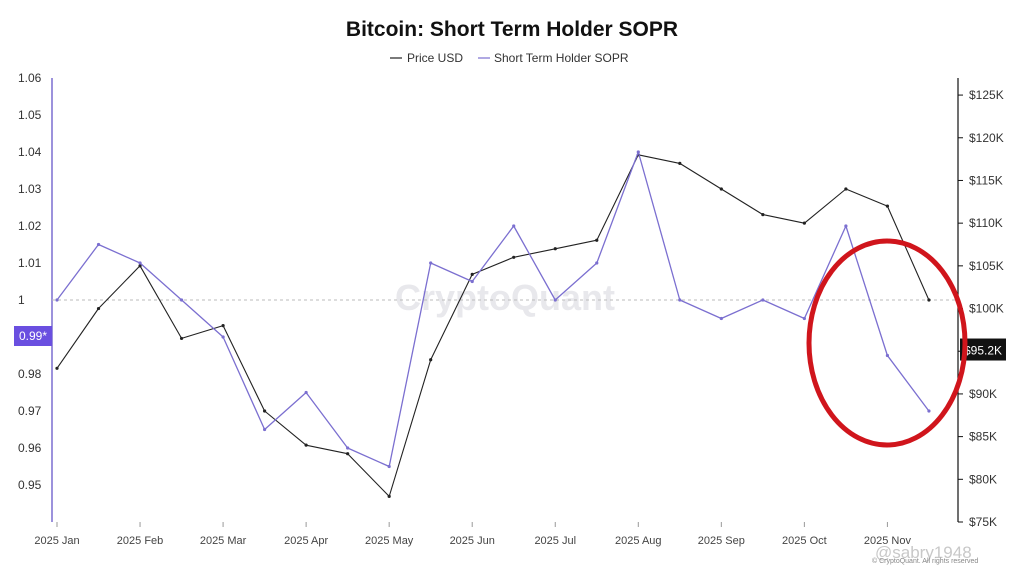 This screenshot has height=576, width=1024. I want to click on left-tick-label: 0.95, so click(30, 485).